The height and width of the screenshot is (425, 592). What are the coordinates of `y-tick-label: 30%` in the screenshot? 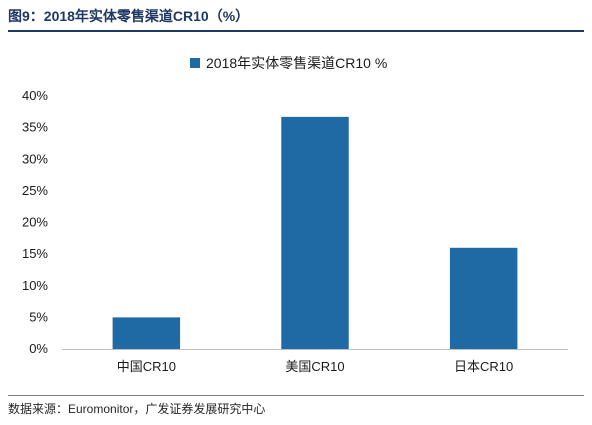 It's located at (35, 158).